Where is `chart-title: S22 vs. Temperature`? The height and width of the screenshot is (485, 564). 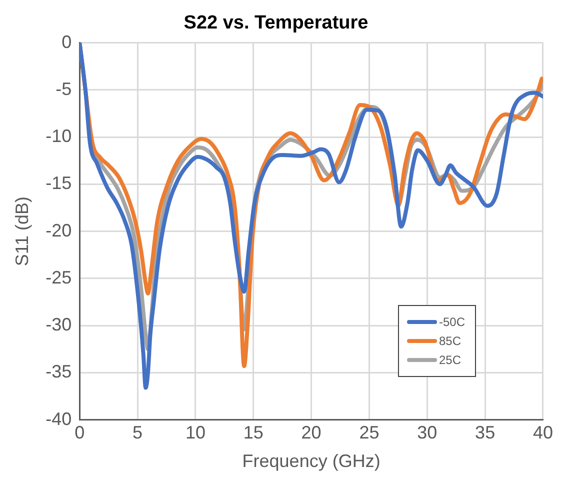 chart-title: S22 vs. Temperature is located at coordinates (276, 23).